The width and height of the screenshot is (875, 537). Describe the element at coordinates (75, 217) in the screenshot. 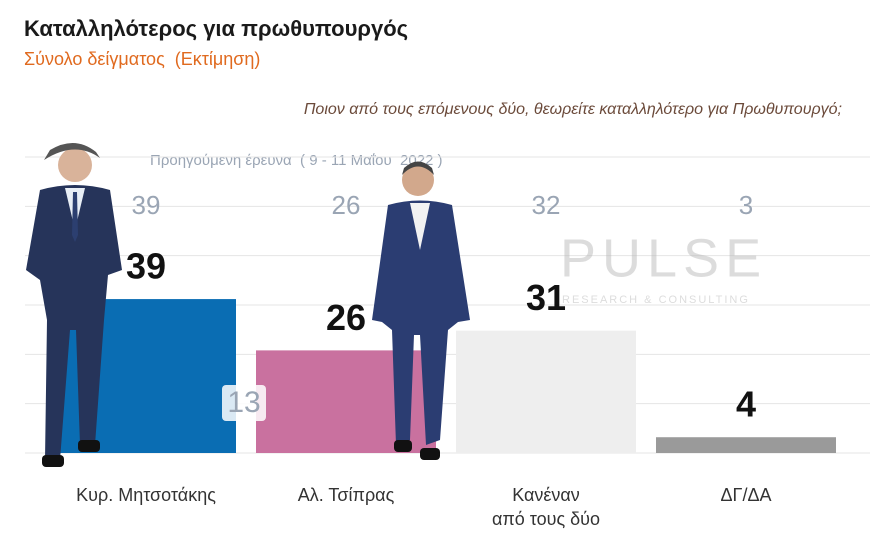

I see `tie` at that location.